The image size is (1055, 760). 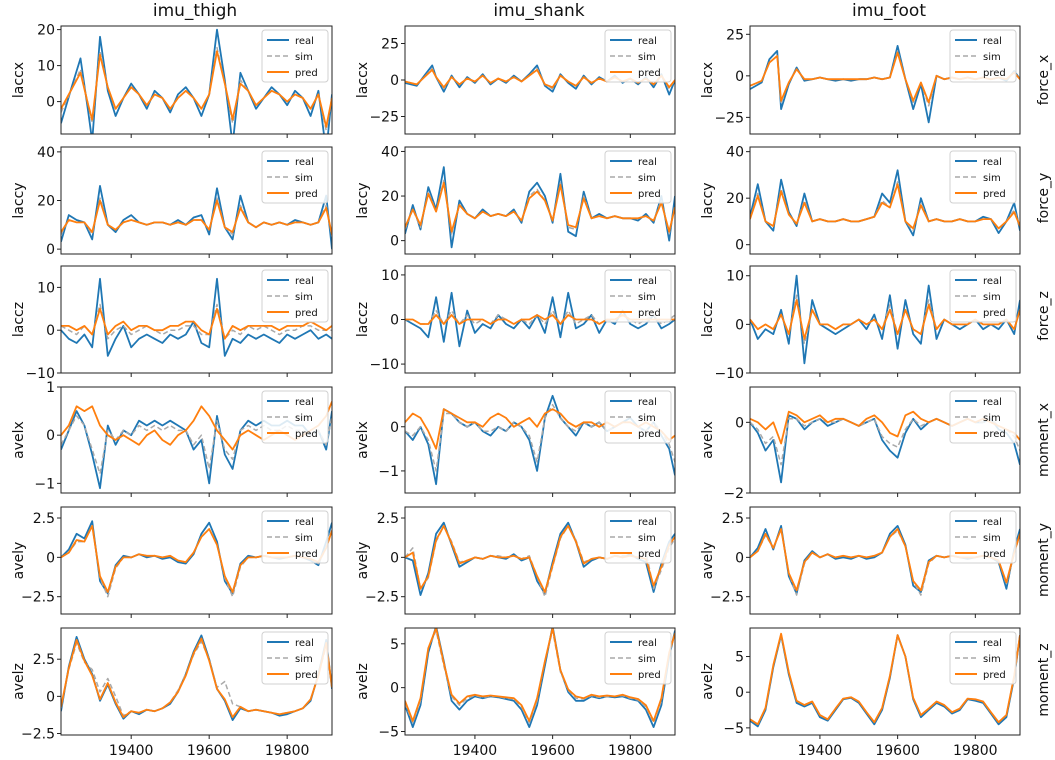 I want to click on y-tick-label: −2, so click(x=733, y=494).